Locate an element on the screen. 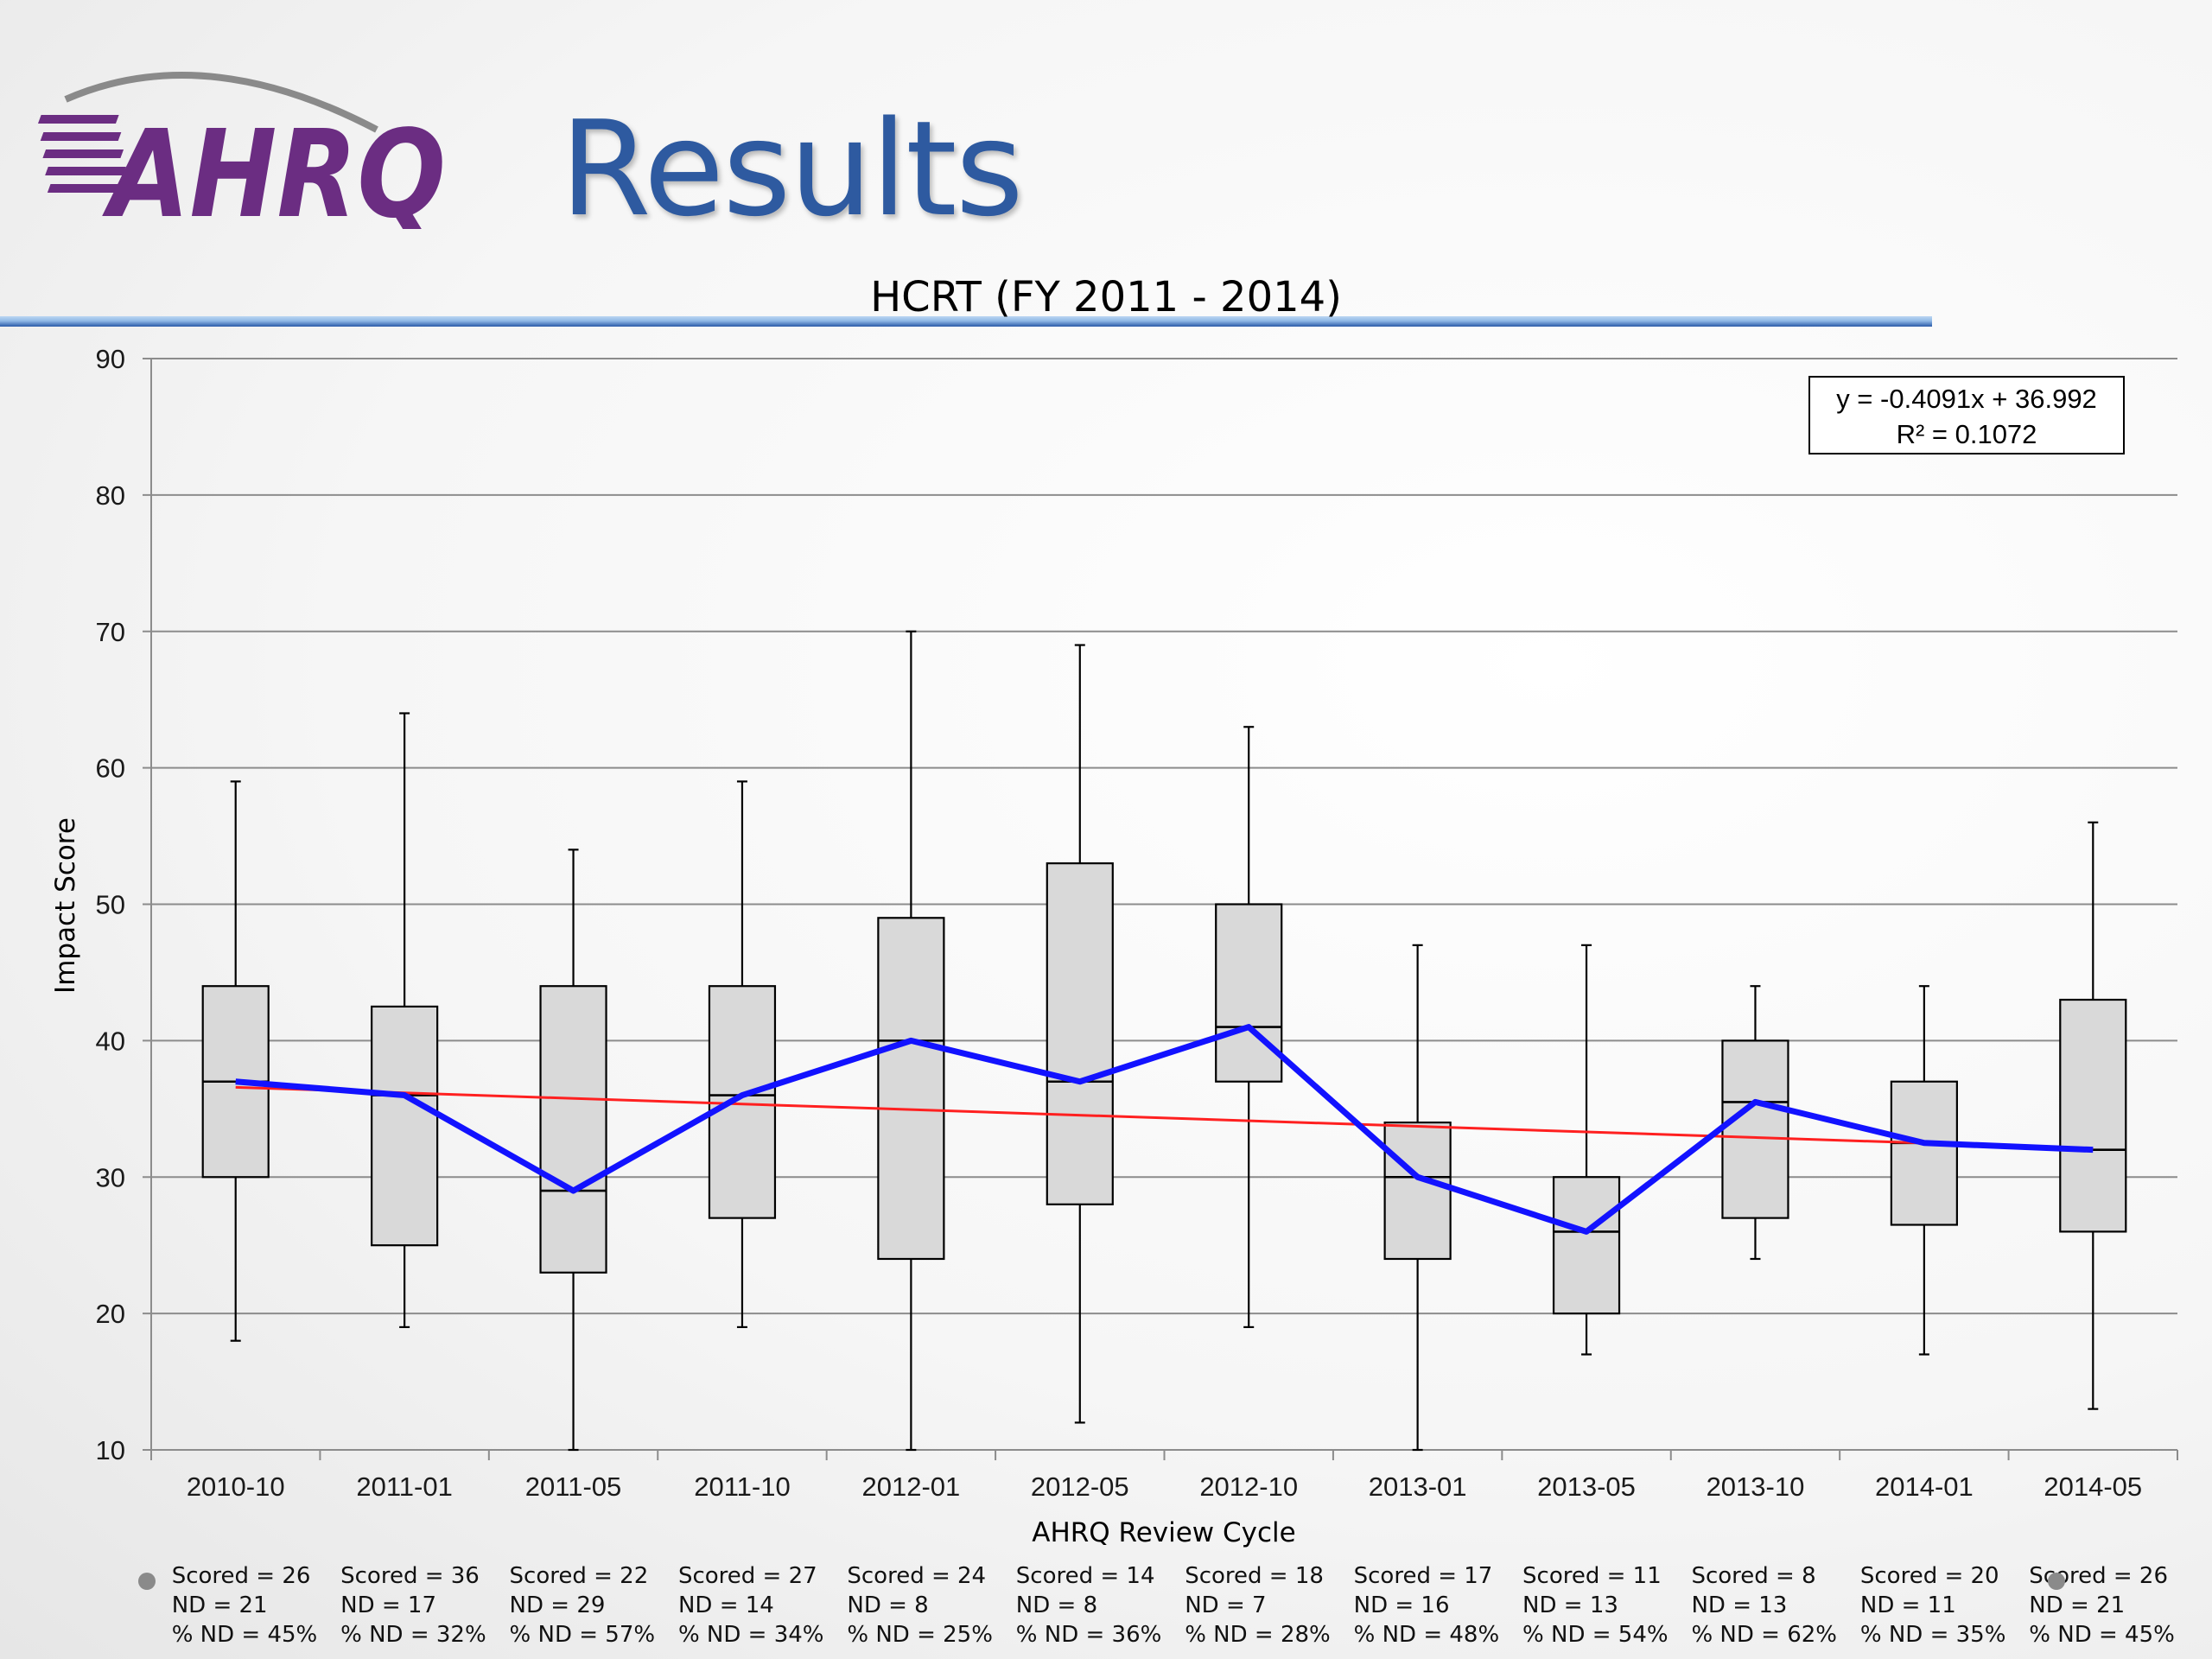 The image size is (2212, 1659). x-axis-title: AHRQ Review Cycle is located at coordinates (1164, 1532).